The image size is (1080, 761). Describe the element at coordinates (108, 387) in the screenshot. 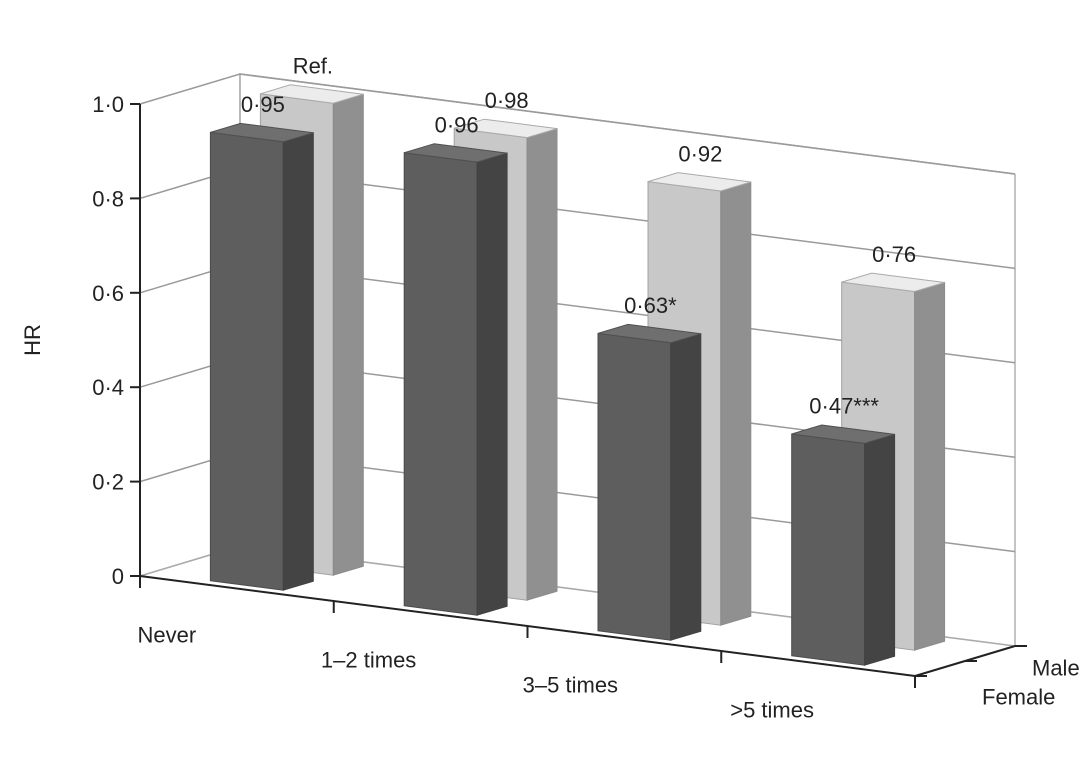

I see `y-tick-label: 0·4` at that location.